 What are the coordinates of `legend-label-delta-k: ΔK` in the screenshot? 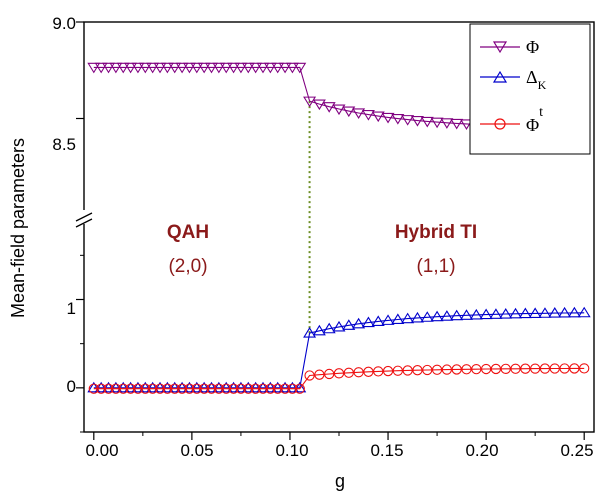 It's located at (536, 79).